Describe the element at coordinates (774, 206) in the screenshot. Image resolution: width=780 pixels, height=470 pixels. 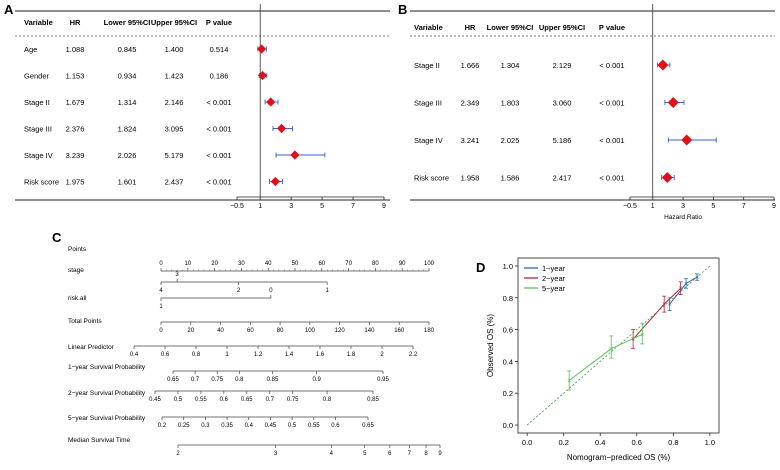
I see `forest-b-x-tick-label: 9` at that location.